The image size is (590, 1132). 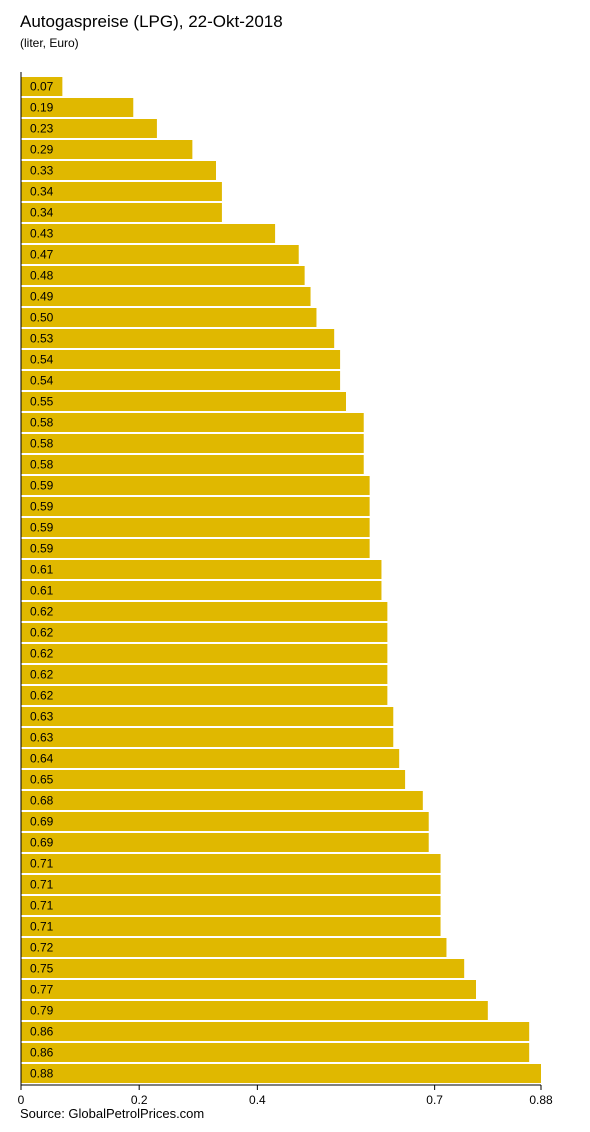 What do you see at coordinates (112, 1113) in the screenshot?
I see `source-note: Source: GlobalPetrolPrices.com` at bounding box center [112, 1113].